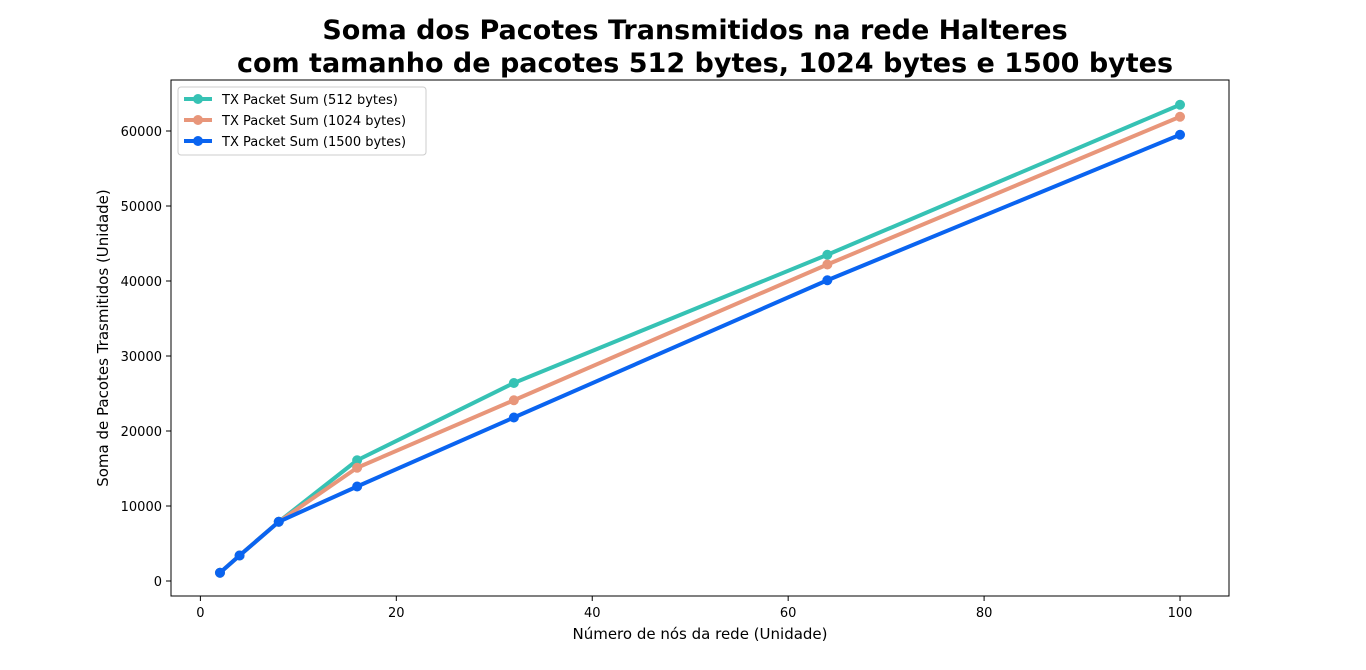 This screenshot has height=670, width=1366. I want to click on y-tick-label-2: 20000, so click(141, 432).